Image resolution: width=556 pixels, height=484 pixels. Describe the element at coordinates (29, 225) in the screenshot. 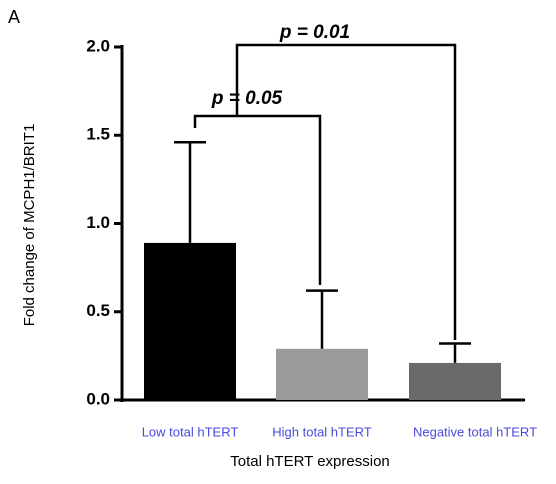

I see `y-axis-label: Fold change of MCPH1/BRIT1` at that location.